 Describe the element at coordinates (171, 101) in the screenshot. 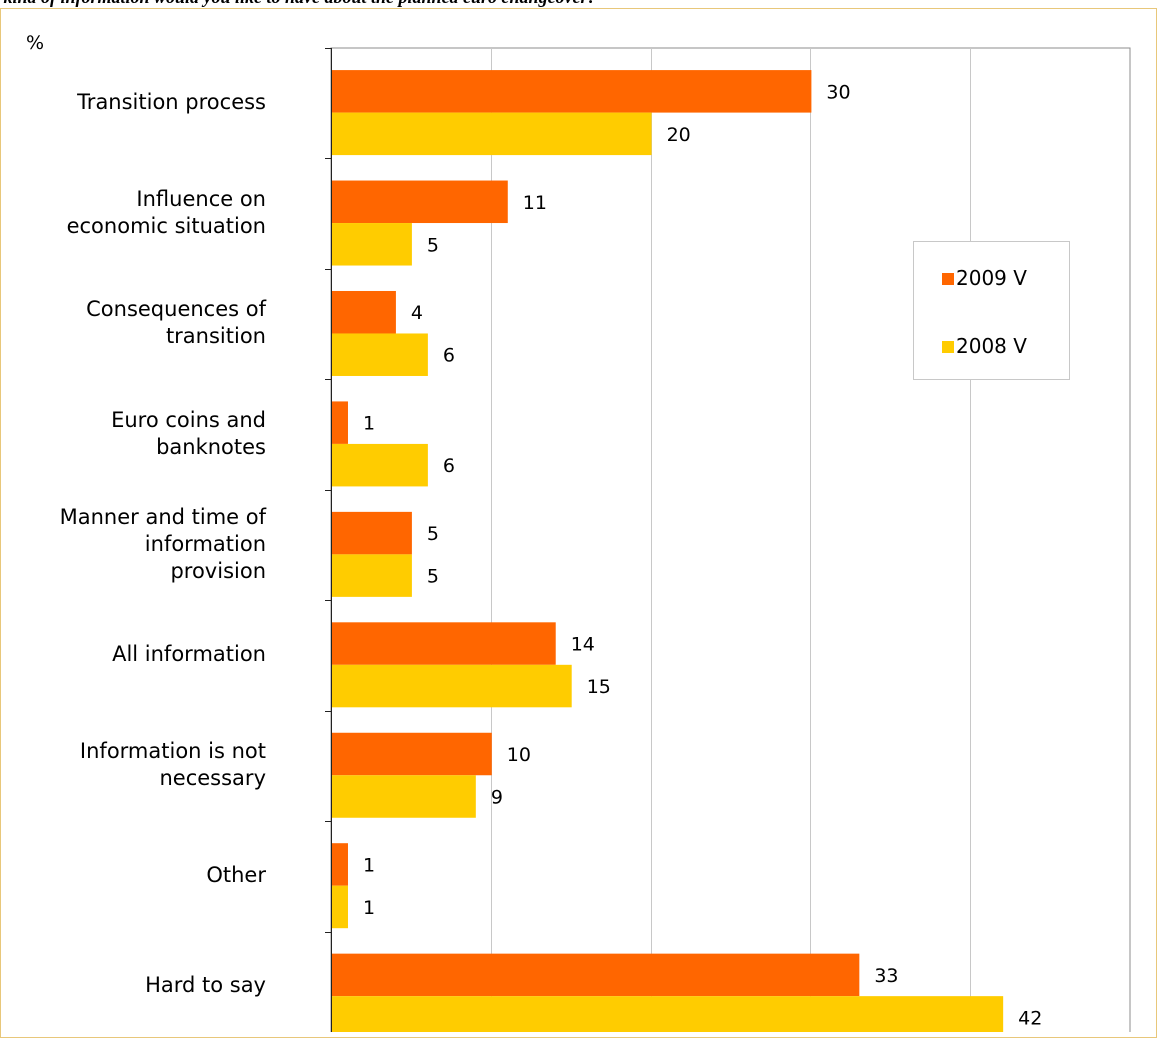

I see `category-label: Transition process` at that location.